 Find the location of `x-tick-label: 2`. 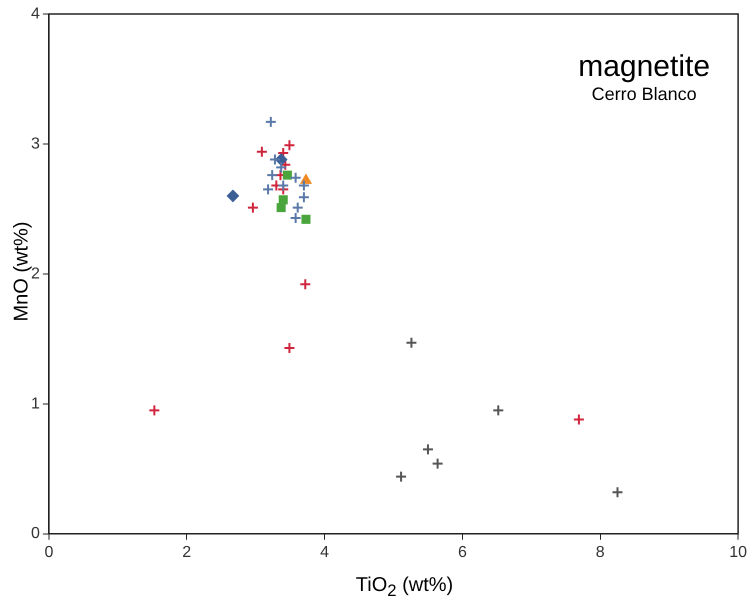

x-tick-label: 2 is located at coordinates (187, 552).